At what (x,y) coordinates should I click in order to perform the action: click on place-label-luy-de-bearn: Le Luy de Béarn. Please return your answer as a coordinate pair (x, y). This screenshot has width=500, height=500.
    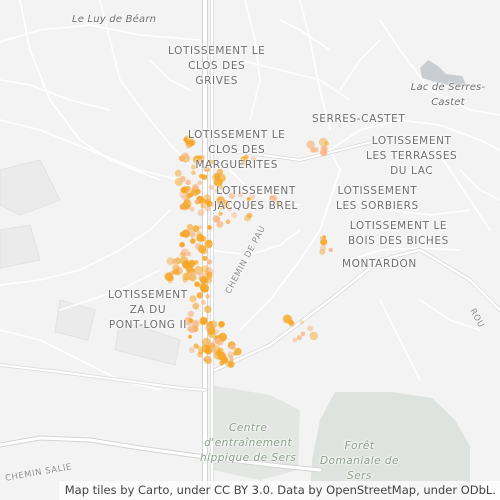
    Looking at the image, I should click on (114, 19).